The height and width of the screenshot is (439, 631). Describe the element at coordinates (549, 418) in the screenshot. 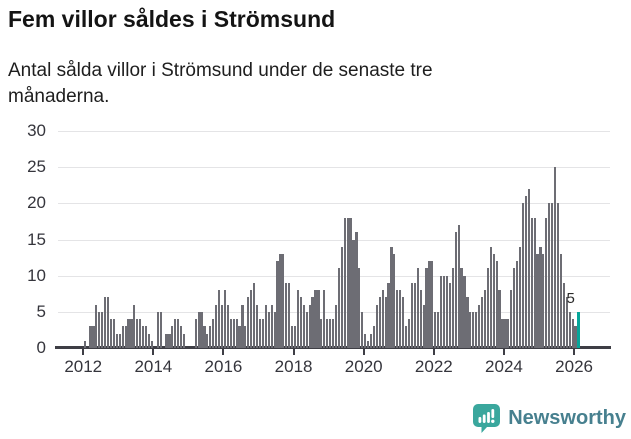

I see `brand-footer: Newsworthy` at that location.